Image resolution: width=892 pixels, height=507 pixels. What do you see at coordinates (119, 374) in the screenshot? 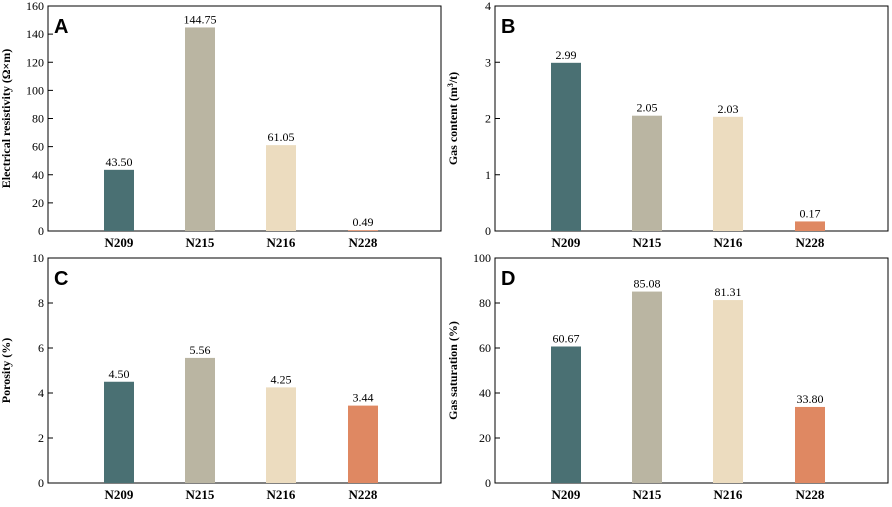
I see `value-label-n209: 4.50` at bounding box center [119, 374].